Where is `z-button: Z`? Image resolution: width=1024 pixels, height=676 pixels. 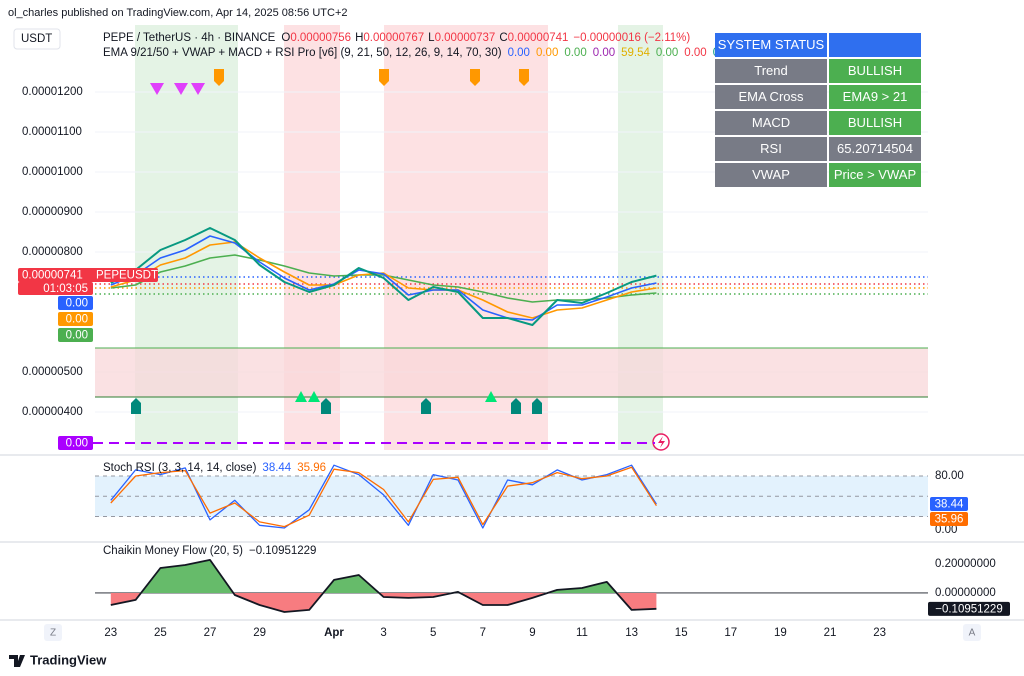 z-button: Z is located at coordinates (53, 633).